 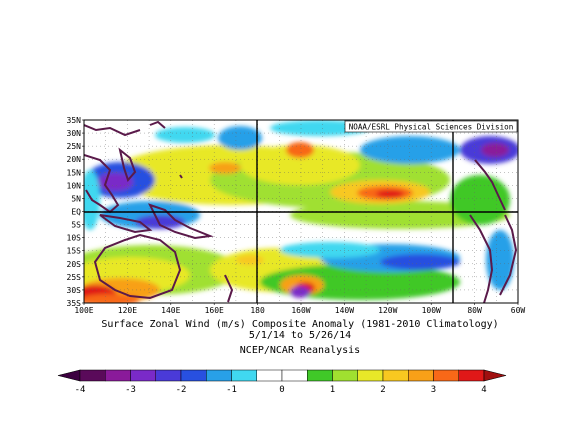 What do you see at coordinates (495, 375) in the screenshot?
I see `colorbar-max-arrow` at bounding box center [495, 375].